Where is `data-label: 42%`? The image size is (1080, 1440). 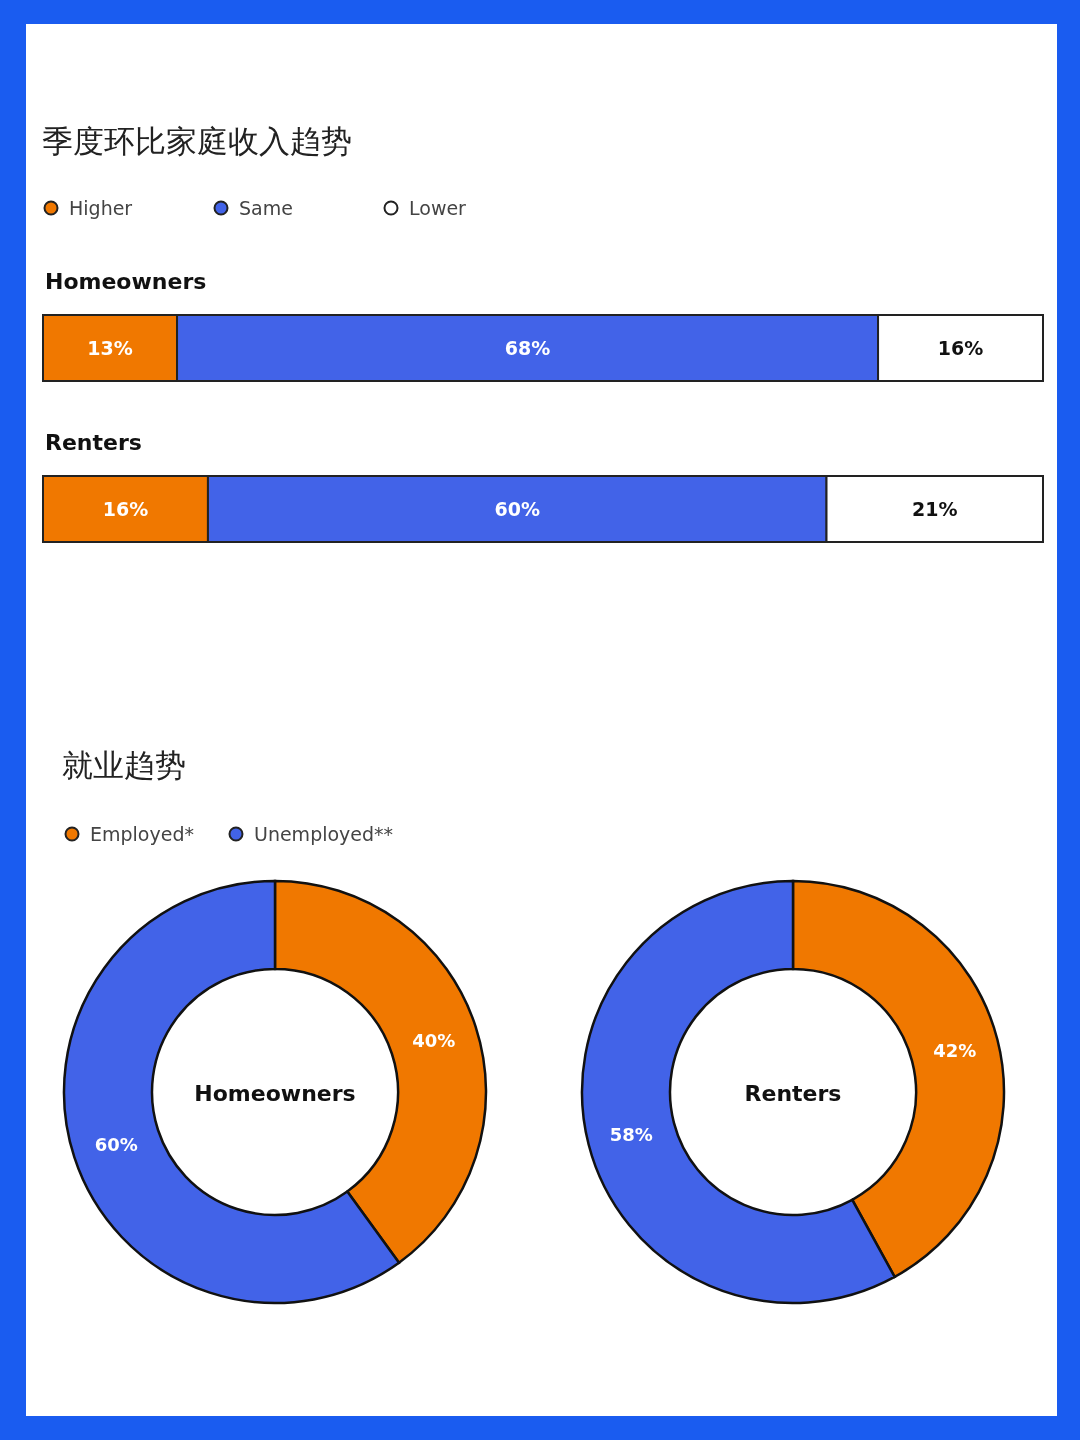
data-label: 42% is located at coordinates (955, 1051).